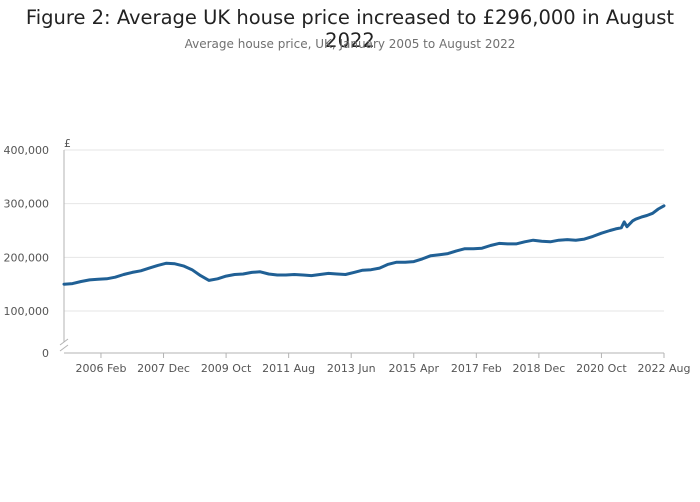 The width and height of the screenshot is (700, 502). Describe the element at coordinates (100, 368) in the screenshot. I see `x-tick-label: 2006 Feb` at that location.